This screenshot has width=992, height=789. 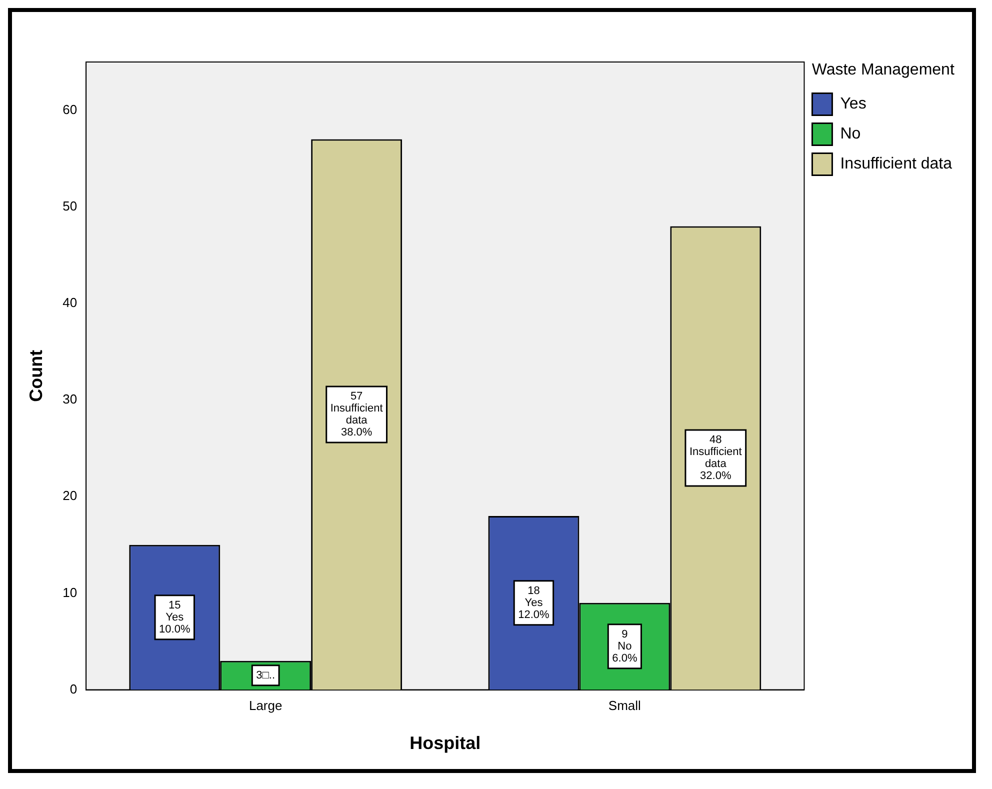 I want to click on data-label: 57 Insufficient data 38.0%, so click(x=356, y=414).